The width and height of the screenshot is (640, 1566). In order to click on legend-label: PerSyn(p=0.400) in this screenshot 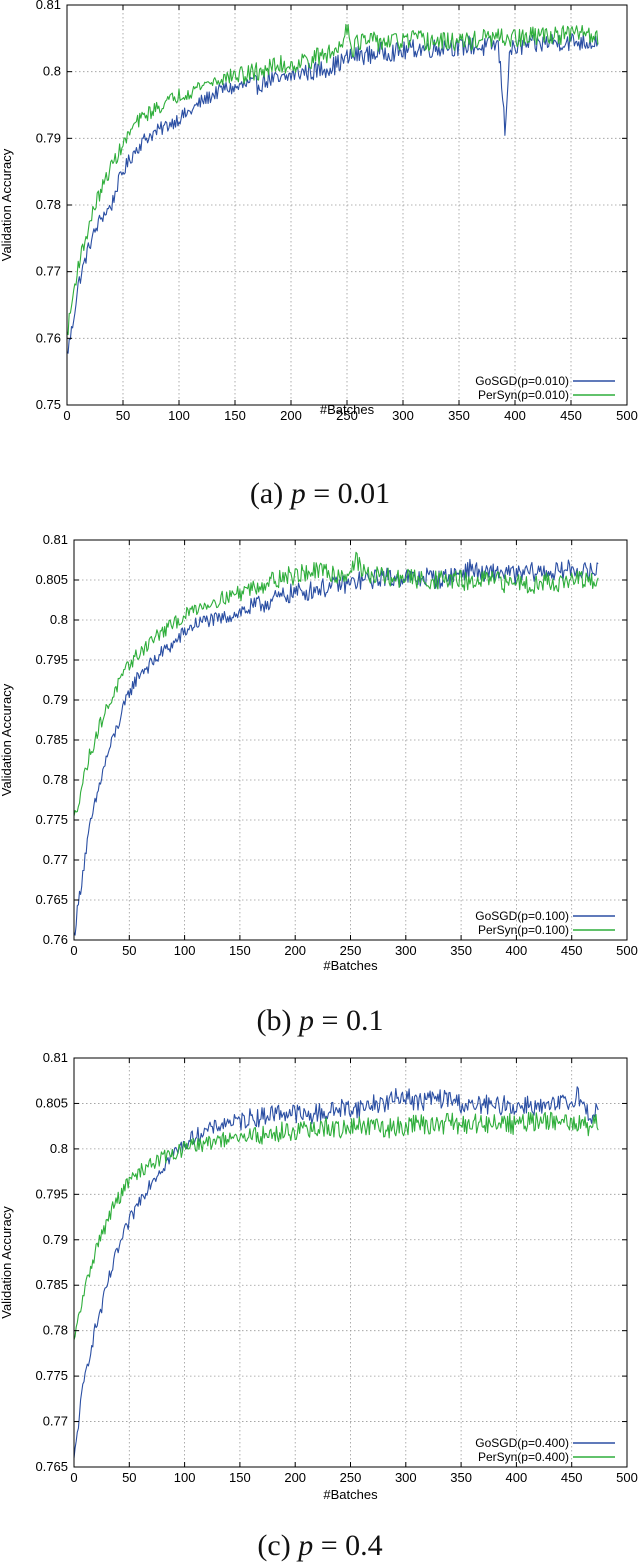, I will do `click(523, 1457)`.